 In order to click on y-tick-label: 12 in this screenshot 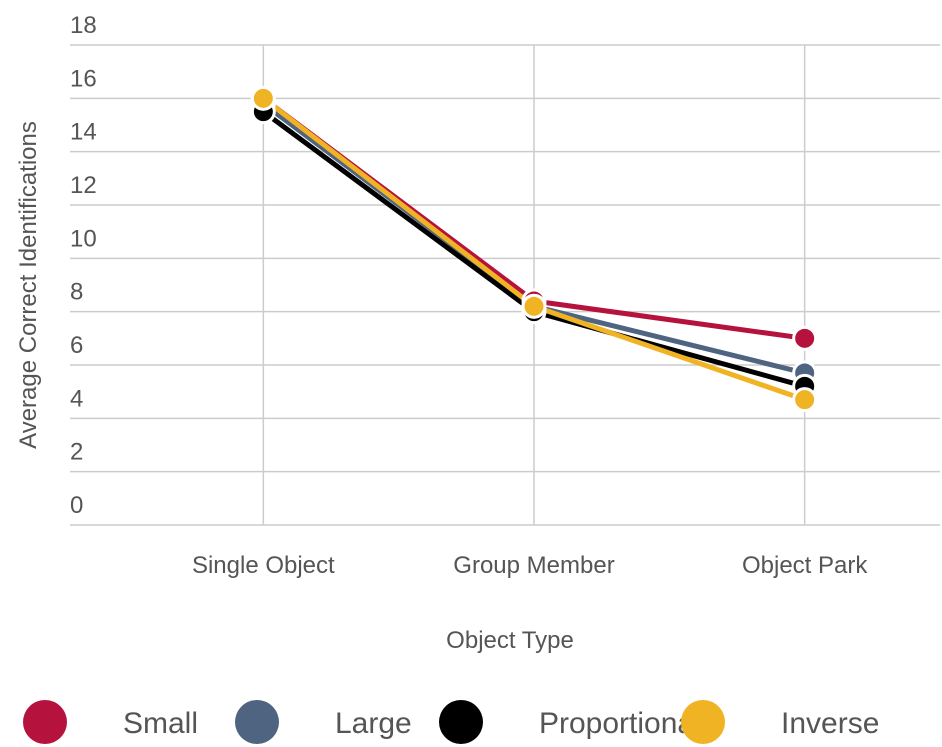, I will do `click(83, 185)`.